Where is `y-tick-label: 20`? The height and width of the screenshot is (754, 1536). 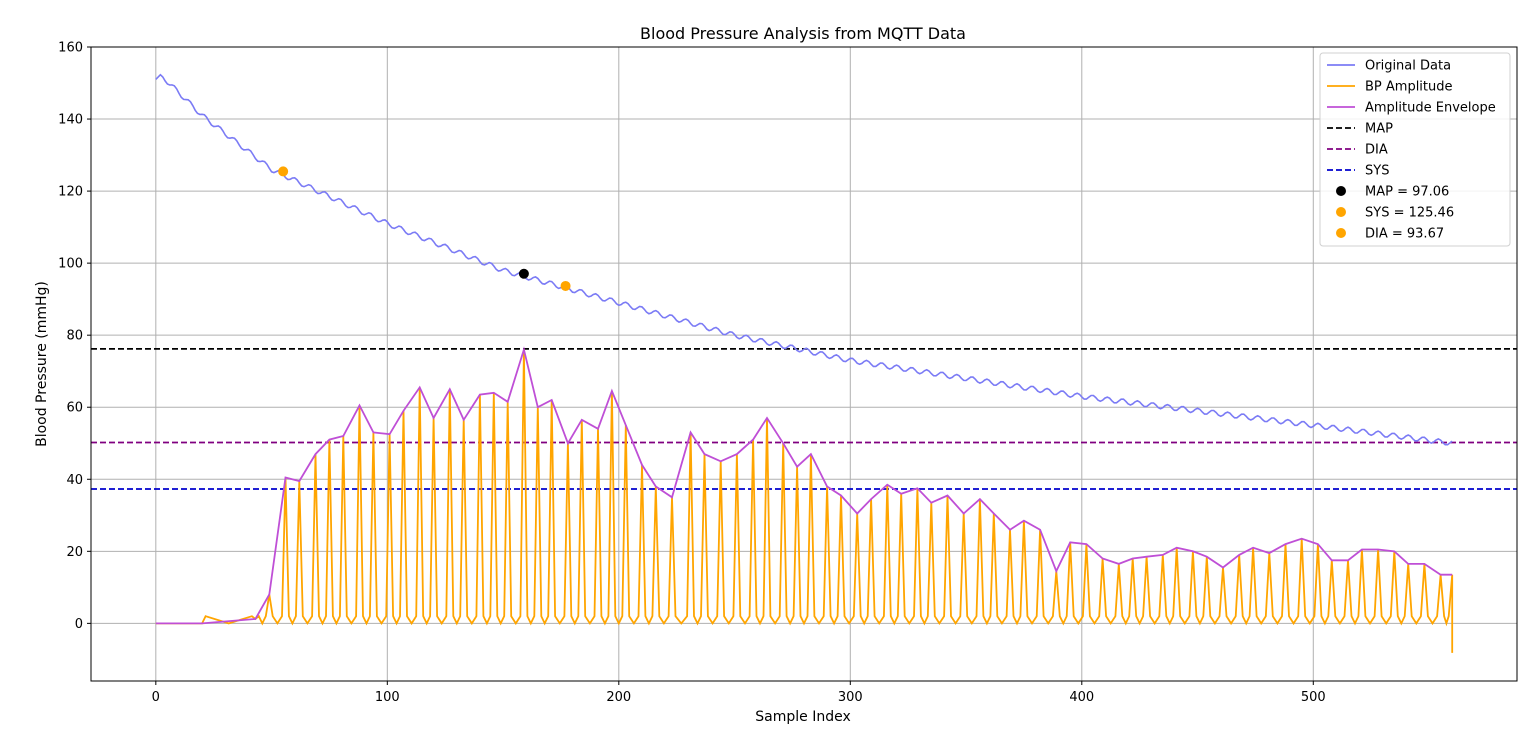 y-tick-label: 20 is located at coordinates (74, 552).